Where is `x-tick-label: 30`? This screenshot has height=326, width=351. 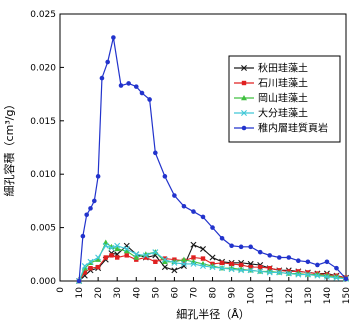
x-tick-label: 30 is located at coordinates (118, 293).